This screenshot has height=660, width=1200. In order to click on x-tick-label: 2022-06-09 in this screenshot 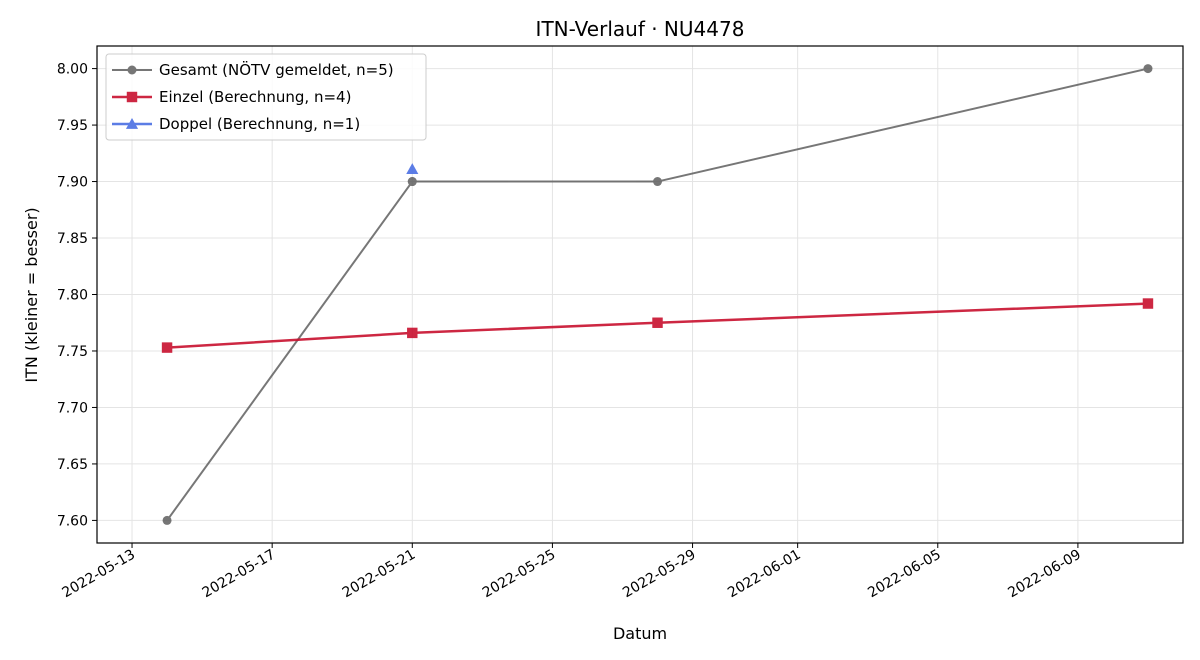, I will do `click(1044, 574)`.